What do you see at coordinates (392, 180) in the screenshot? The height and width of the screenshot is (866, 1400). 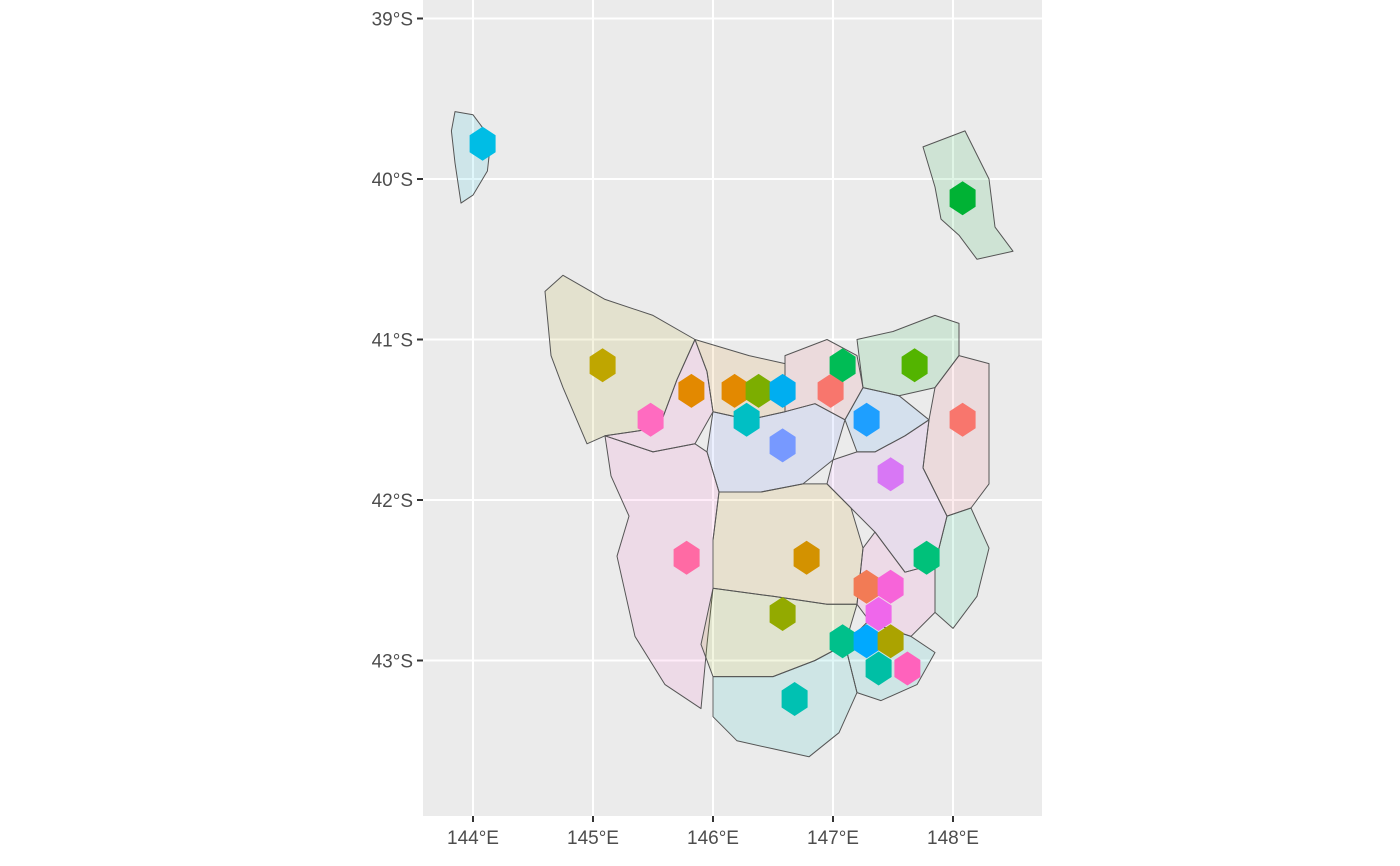 I see `y-tick-label: 40°S` at bounding box center [392, 180].